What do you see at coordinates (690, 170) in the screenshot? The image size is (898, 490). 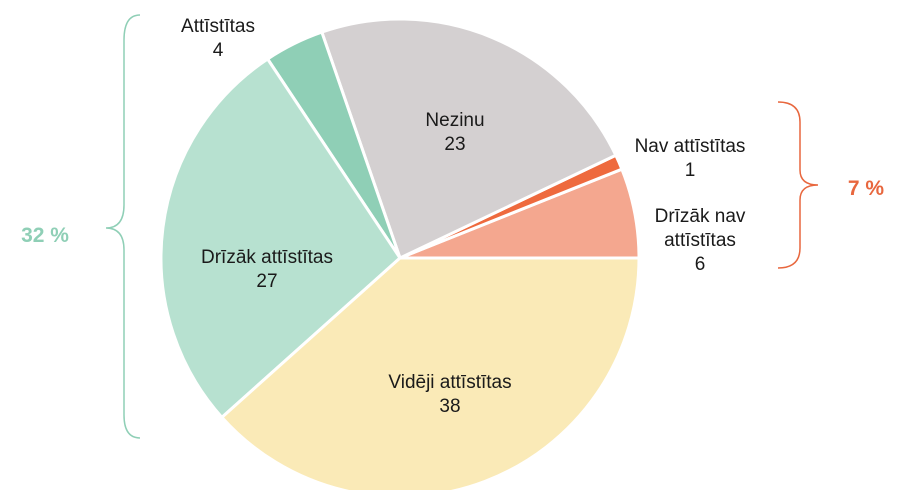 I see `slice-value: 1` at bounding box center [690, 170].